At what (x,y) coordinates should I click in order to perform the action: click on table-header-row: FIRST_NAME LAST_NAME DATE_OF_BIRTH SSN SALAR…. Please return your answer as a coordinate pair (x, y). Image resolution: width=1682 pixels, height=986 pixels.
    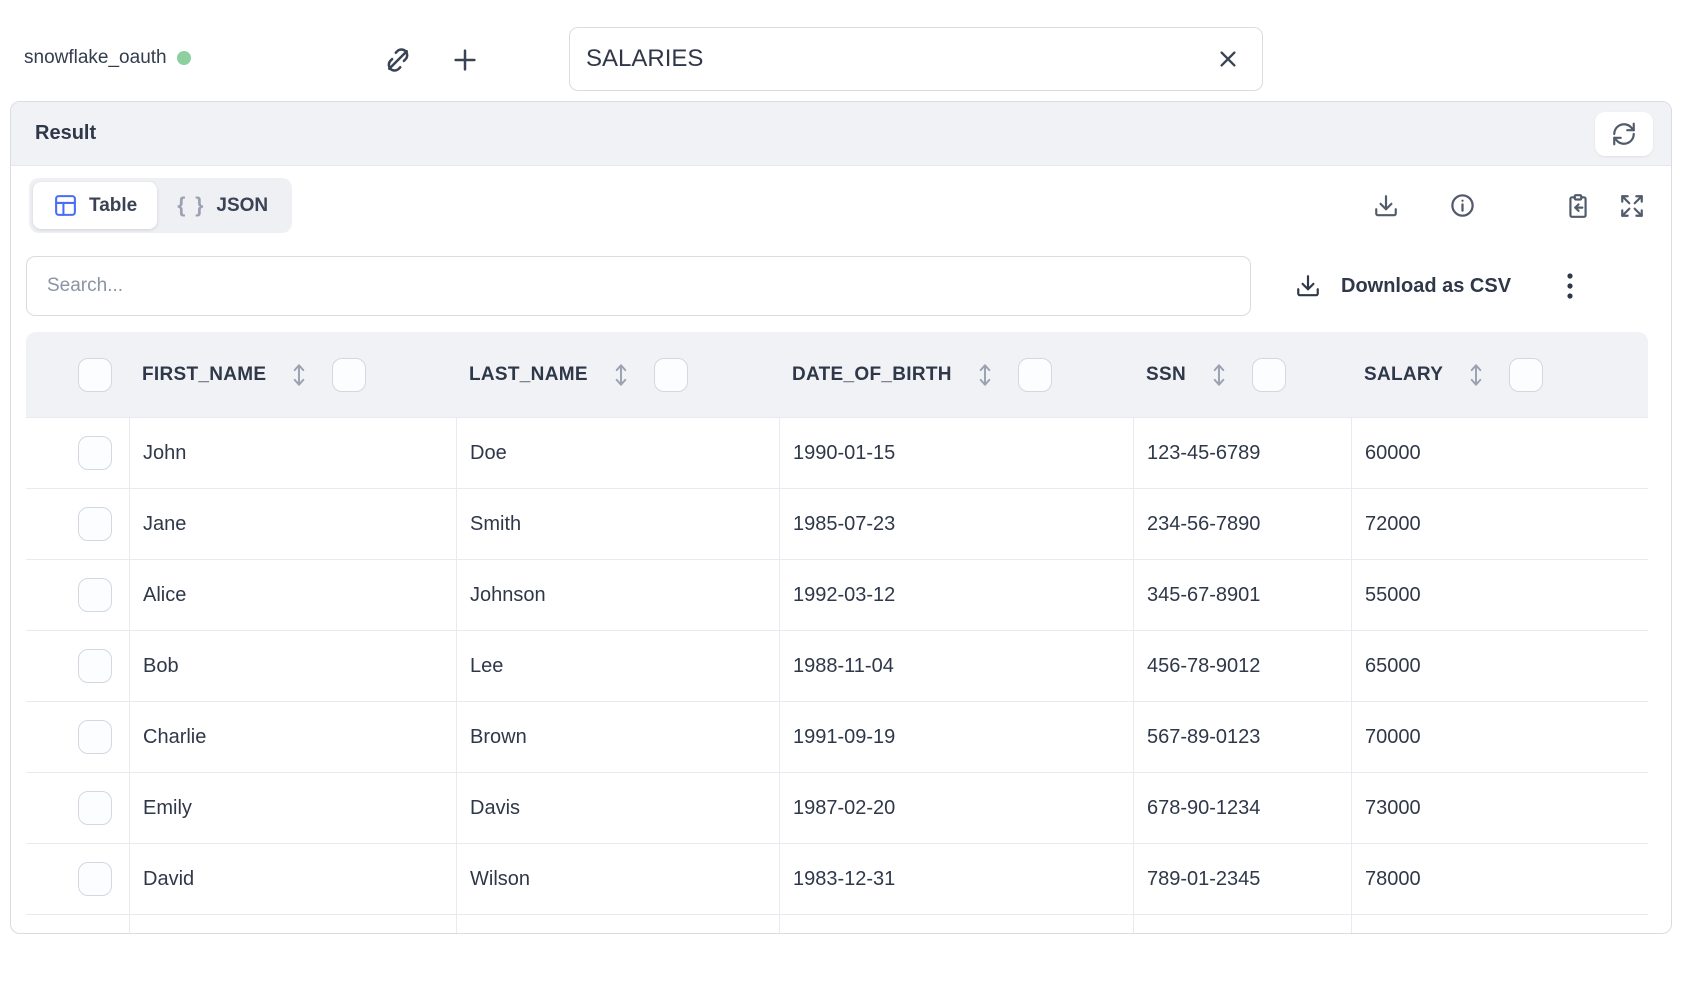
    Looking at the image, I should click on (837, 374).